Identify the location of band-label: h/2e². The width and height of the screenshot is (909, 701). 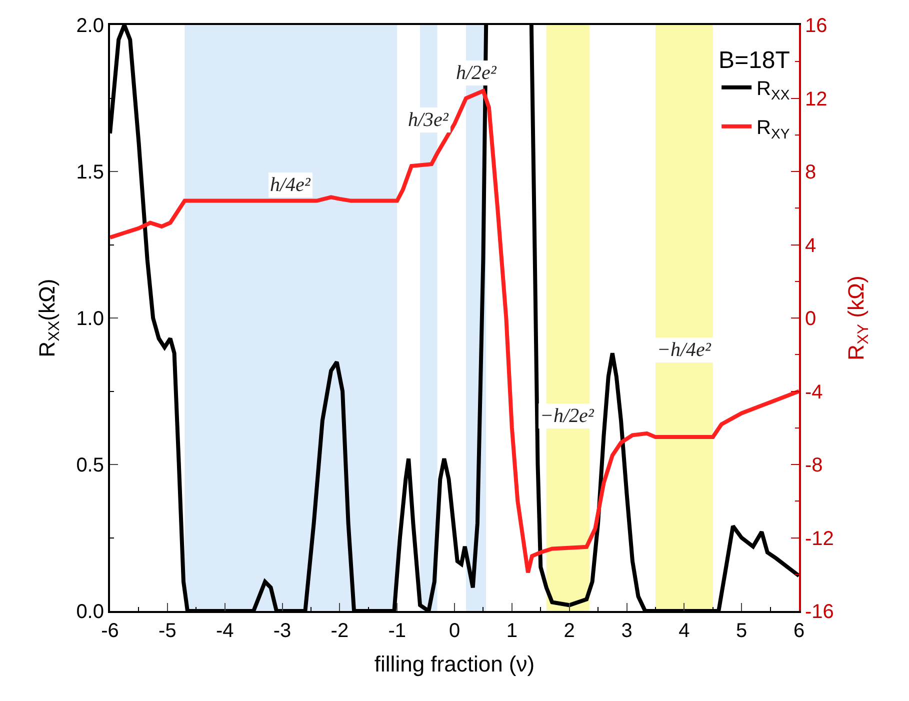
(477, 73).